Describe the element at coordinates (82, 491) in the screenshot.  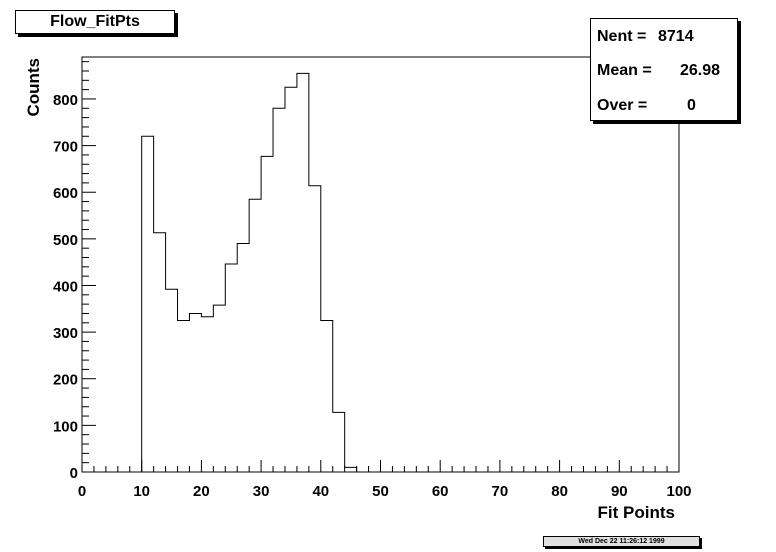
I see `x-tick-label: 0` at that location.